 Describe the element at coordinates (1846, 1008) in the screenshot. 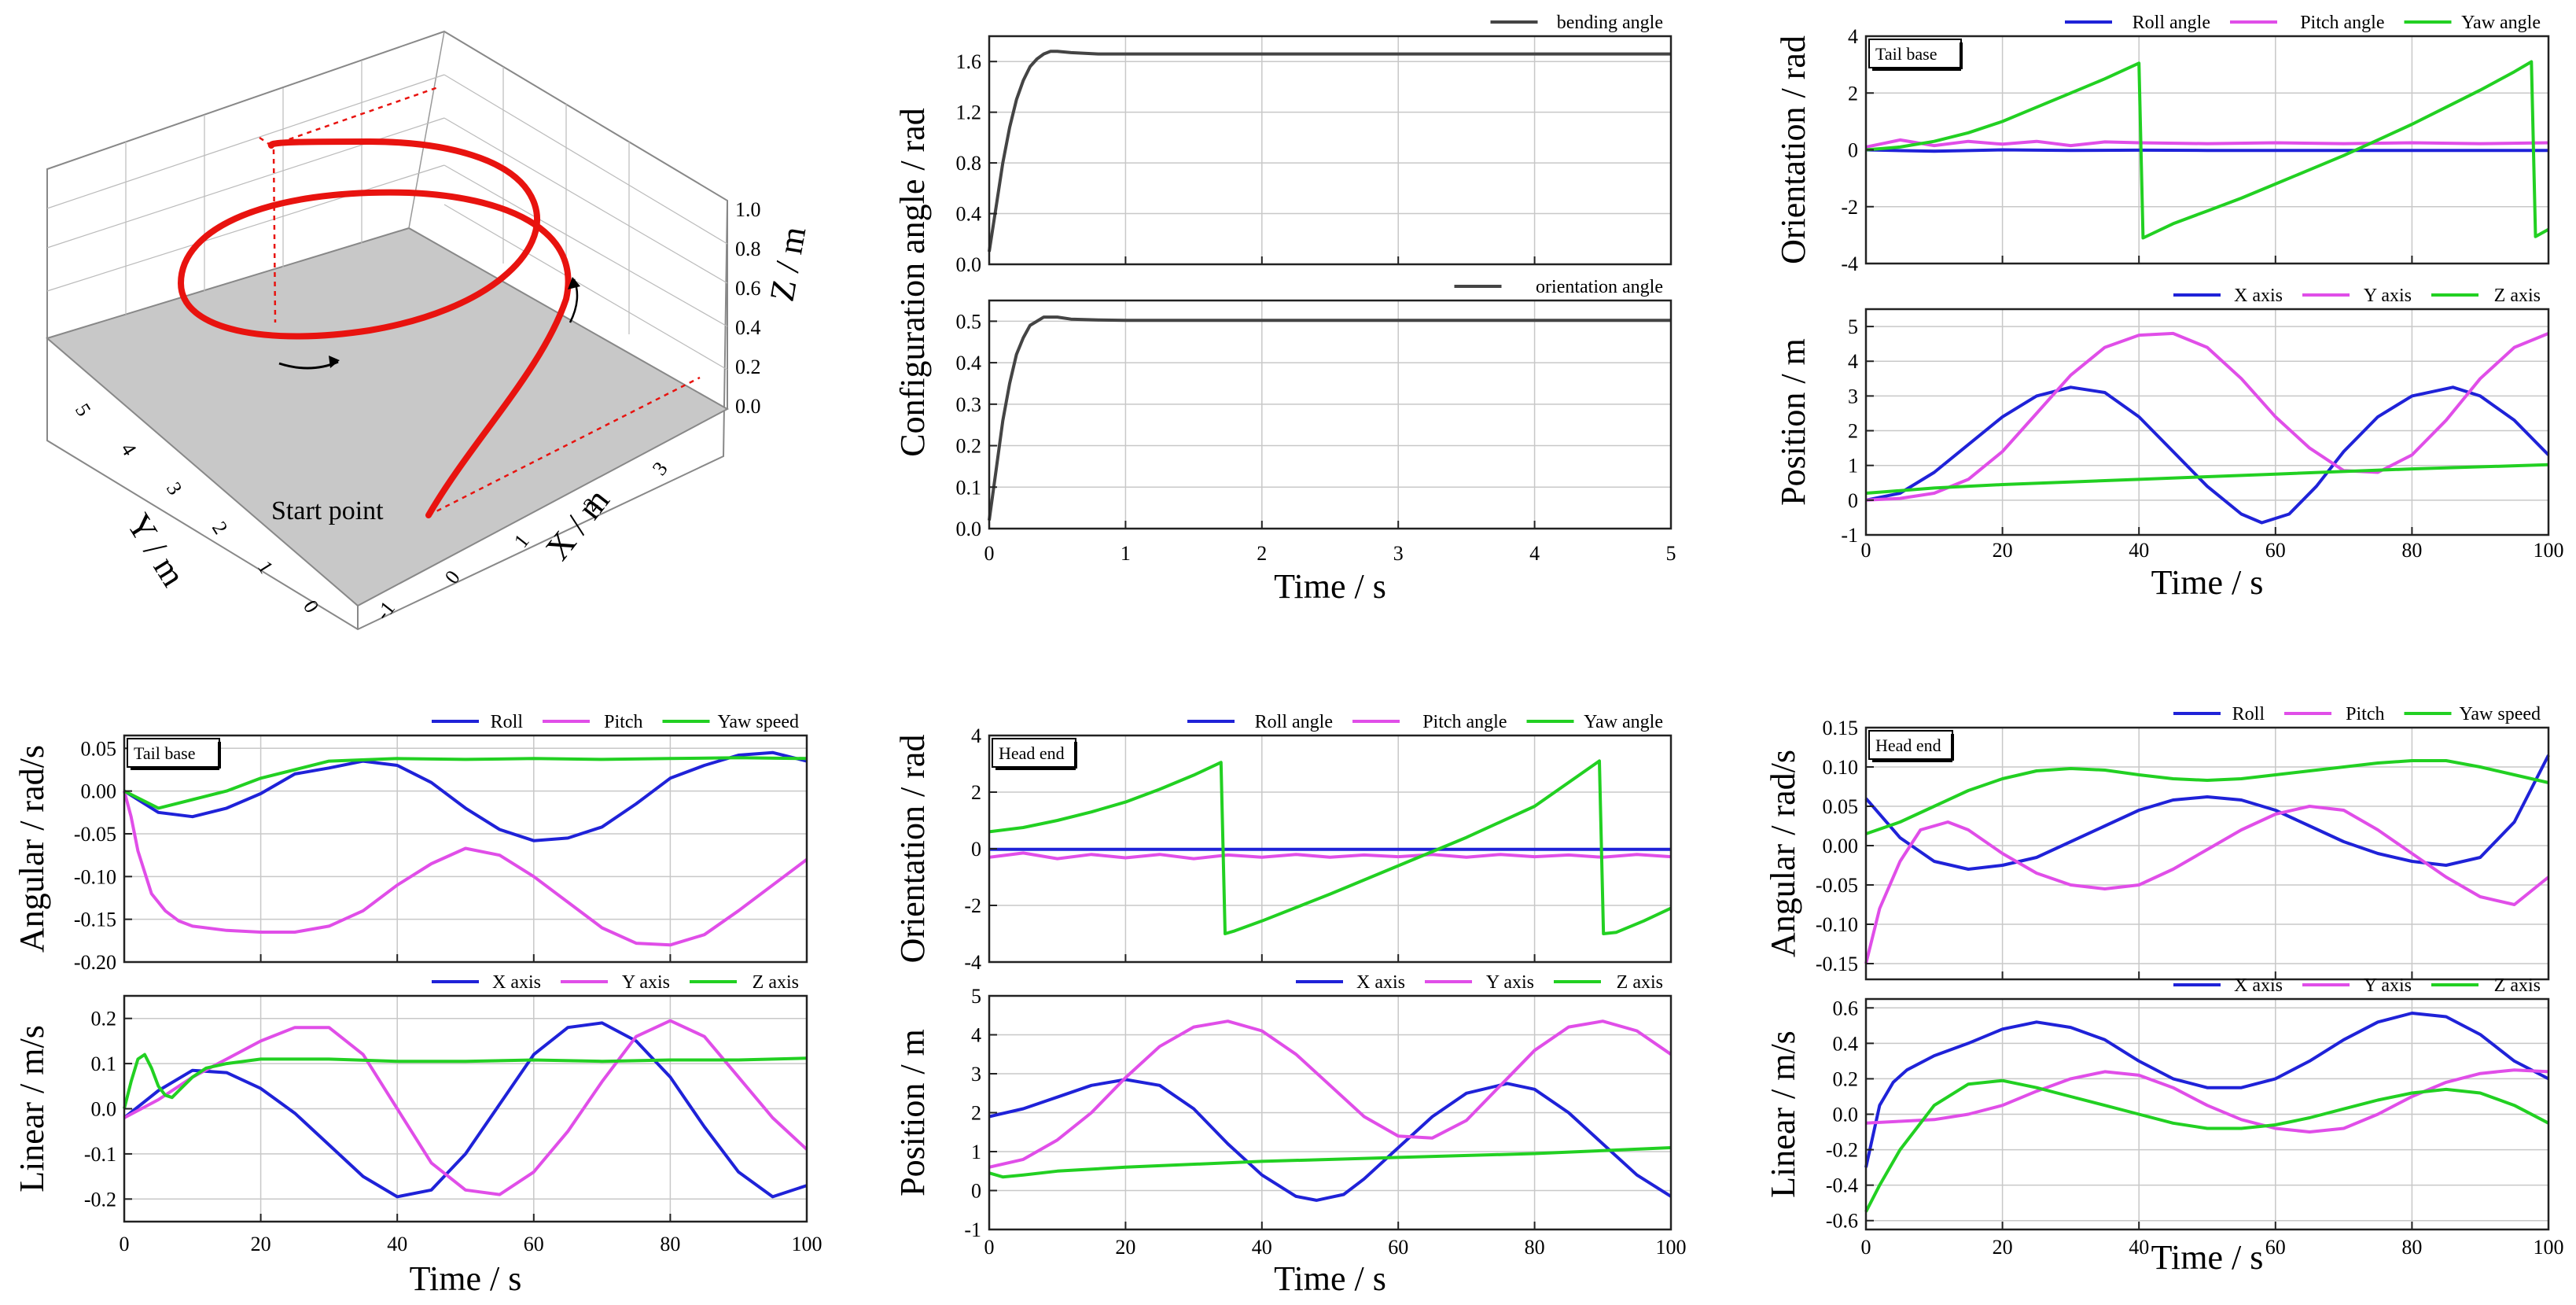

I see `y-tick-label: 0.6` at that location.